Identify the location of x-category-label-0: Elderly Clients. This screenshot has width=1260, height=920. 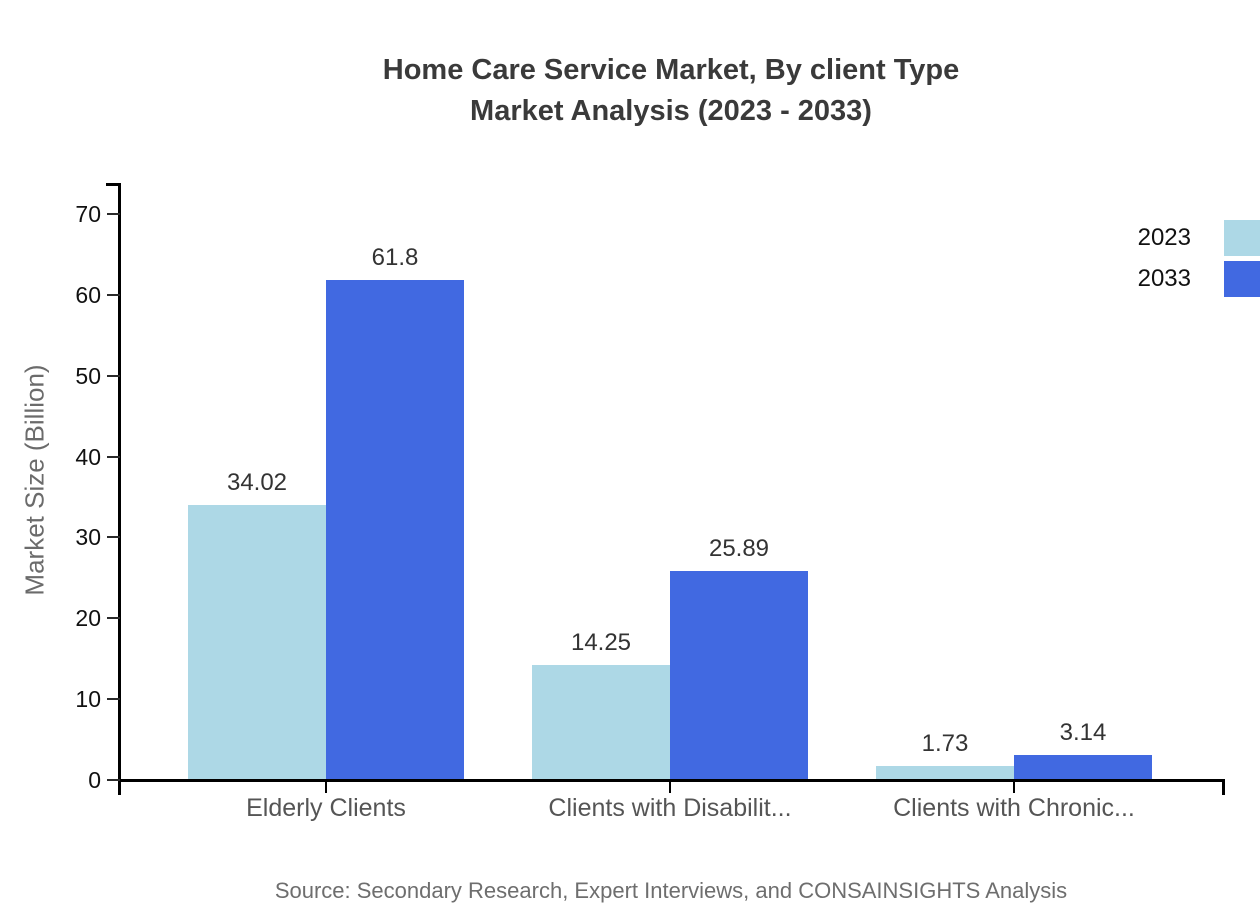
(326, 808).